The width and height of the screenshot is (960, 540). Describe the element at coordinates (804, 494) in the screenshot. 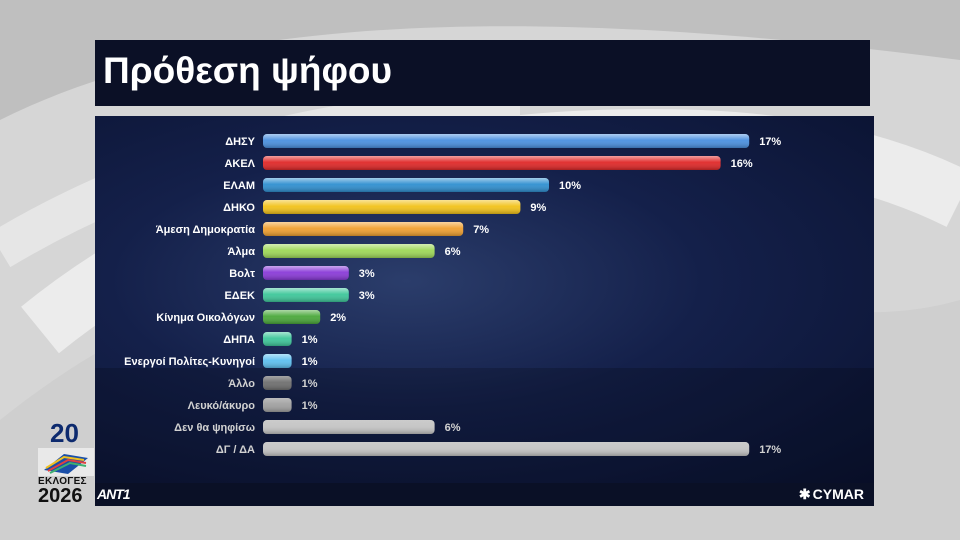

I see `person-icon: ✱` at that location.